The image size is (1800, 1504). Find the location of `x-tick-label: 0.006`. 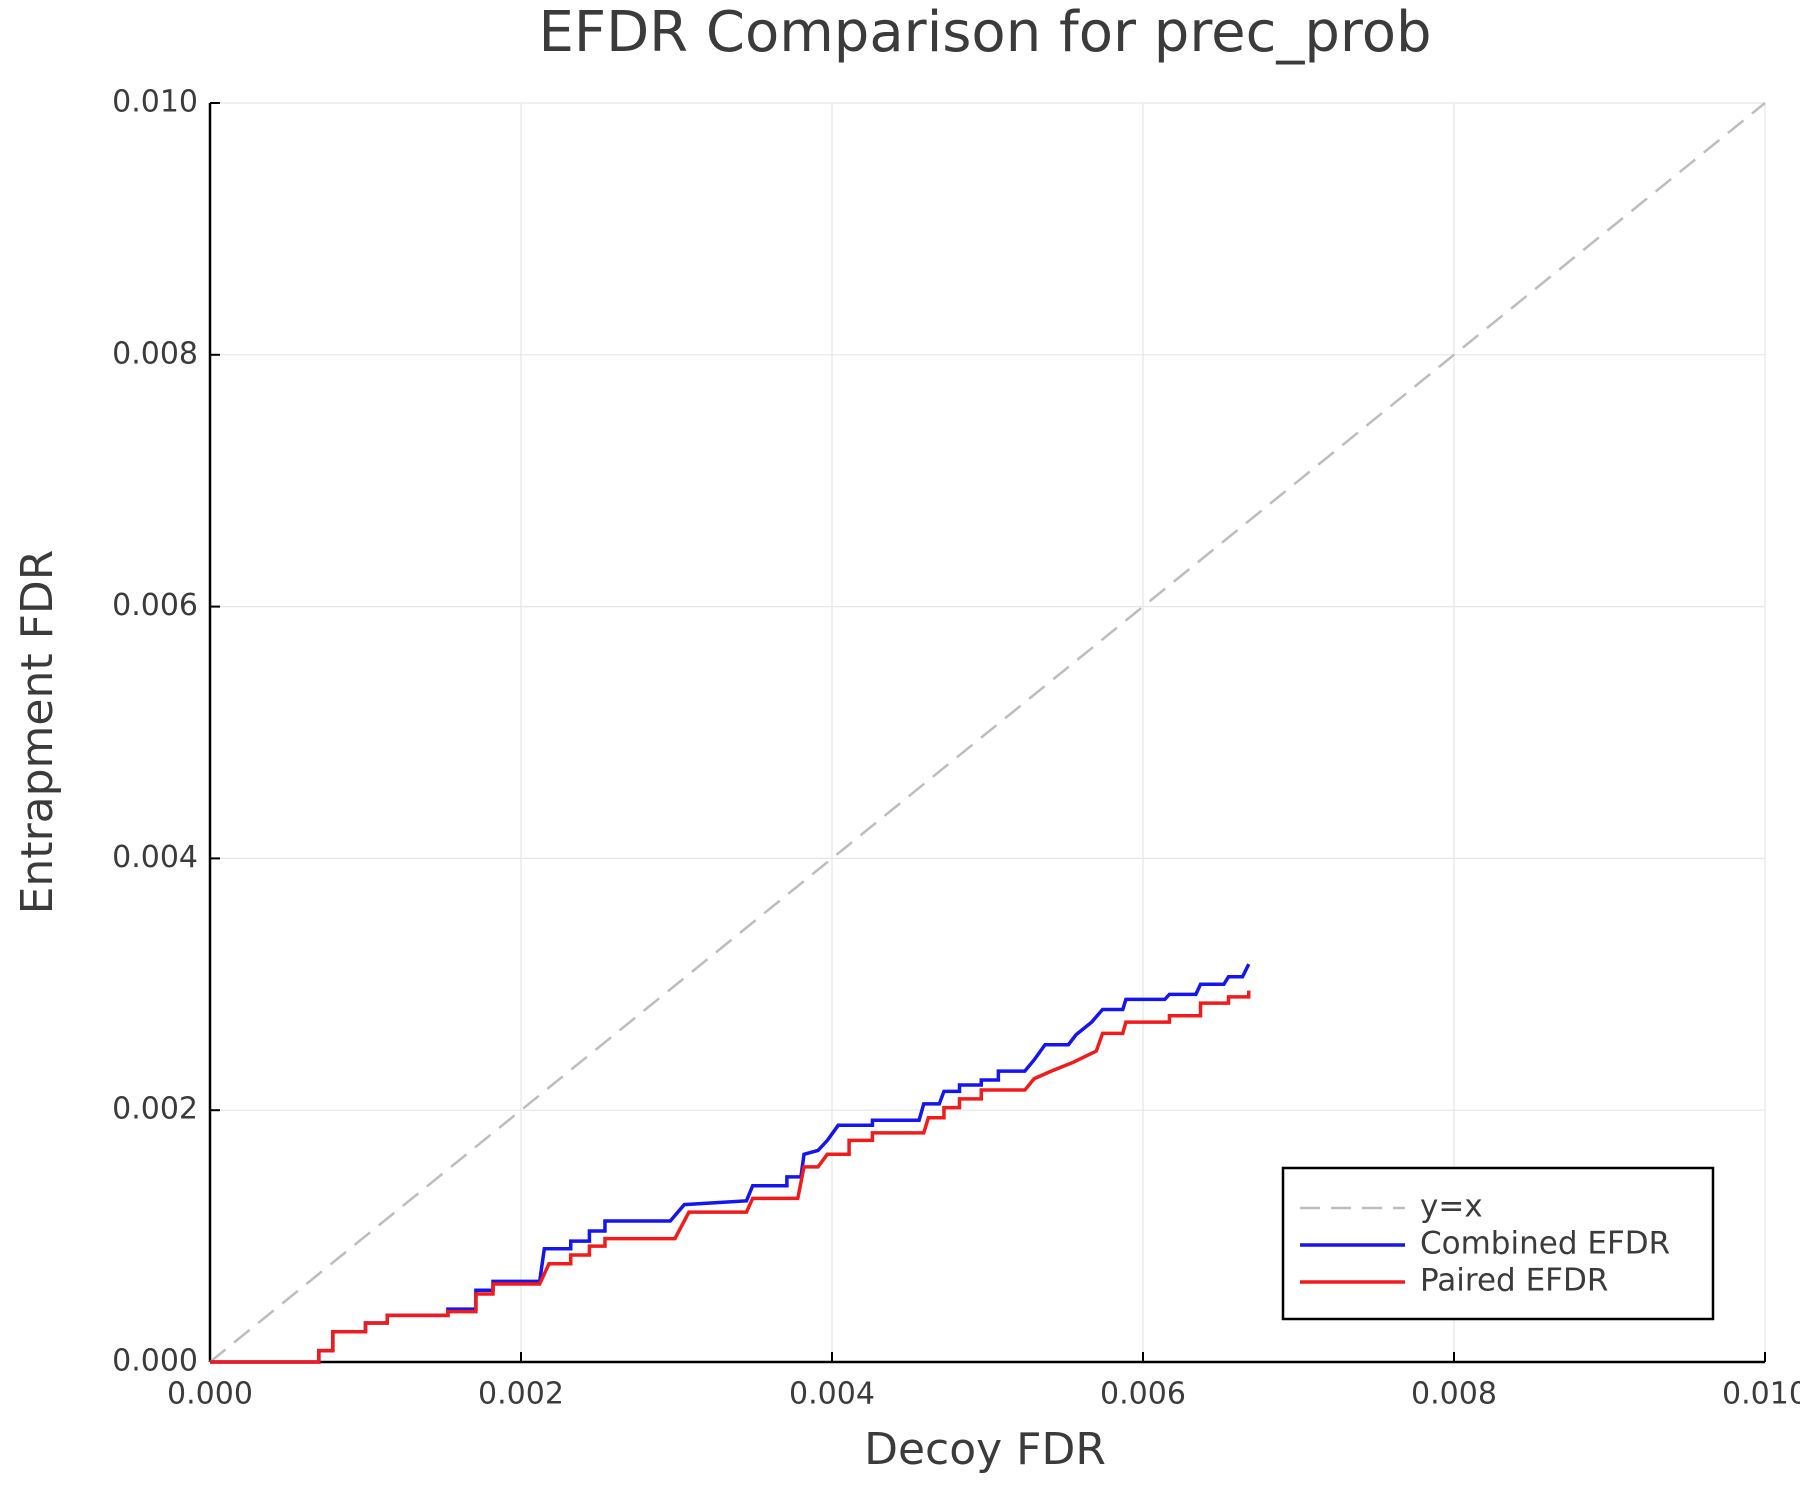

x-tick-label: 0.006 is located at coordinates (1143, 1394).